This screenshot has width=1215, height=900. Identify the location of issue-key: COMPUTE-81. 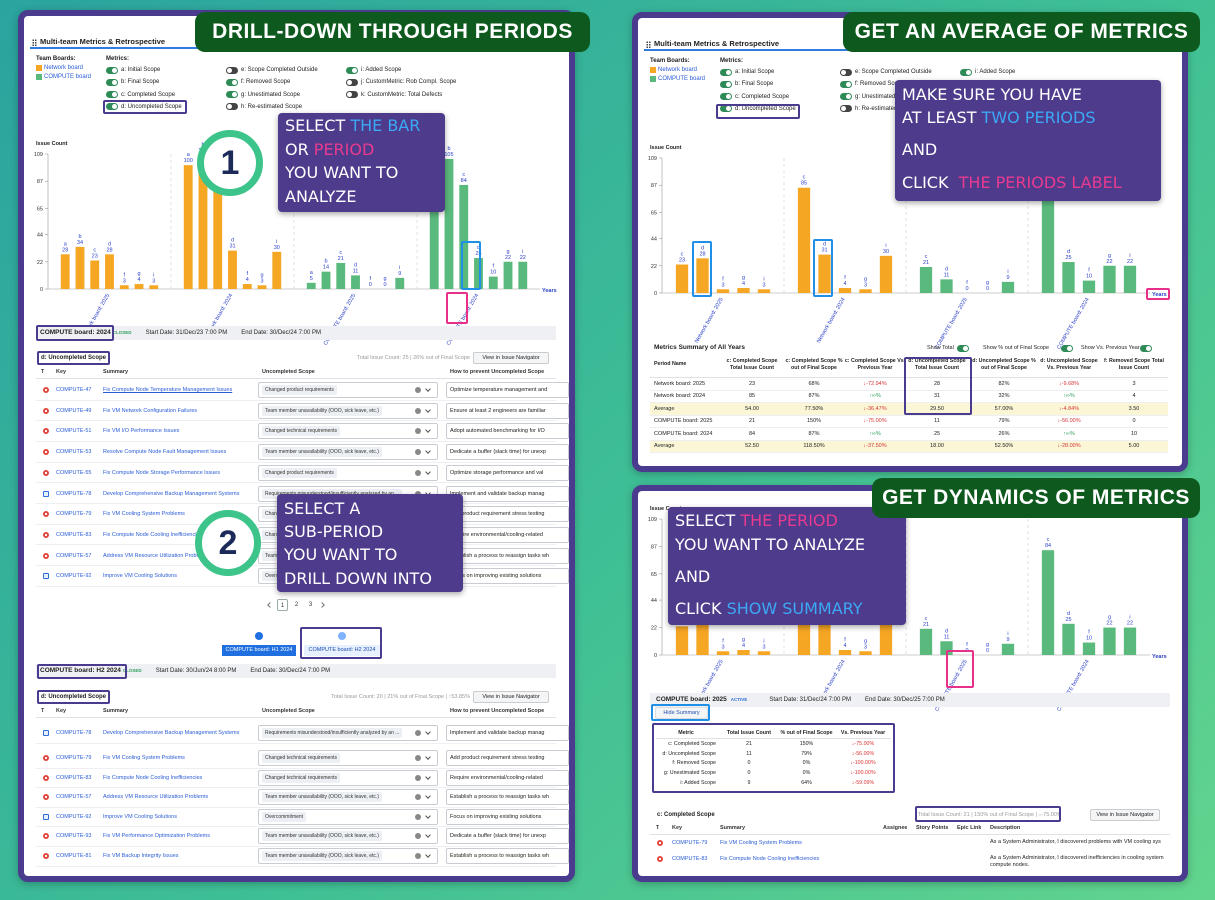
(74, 856).